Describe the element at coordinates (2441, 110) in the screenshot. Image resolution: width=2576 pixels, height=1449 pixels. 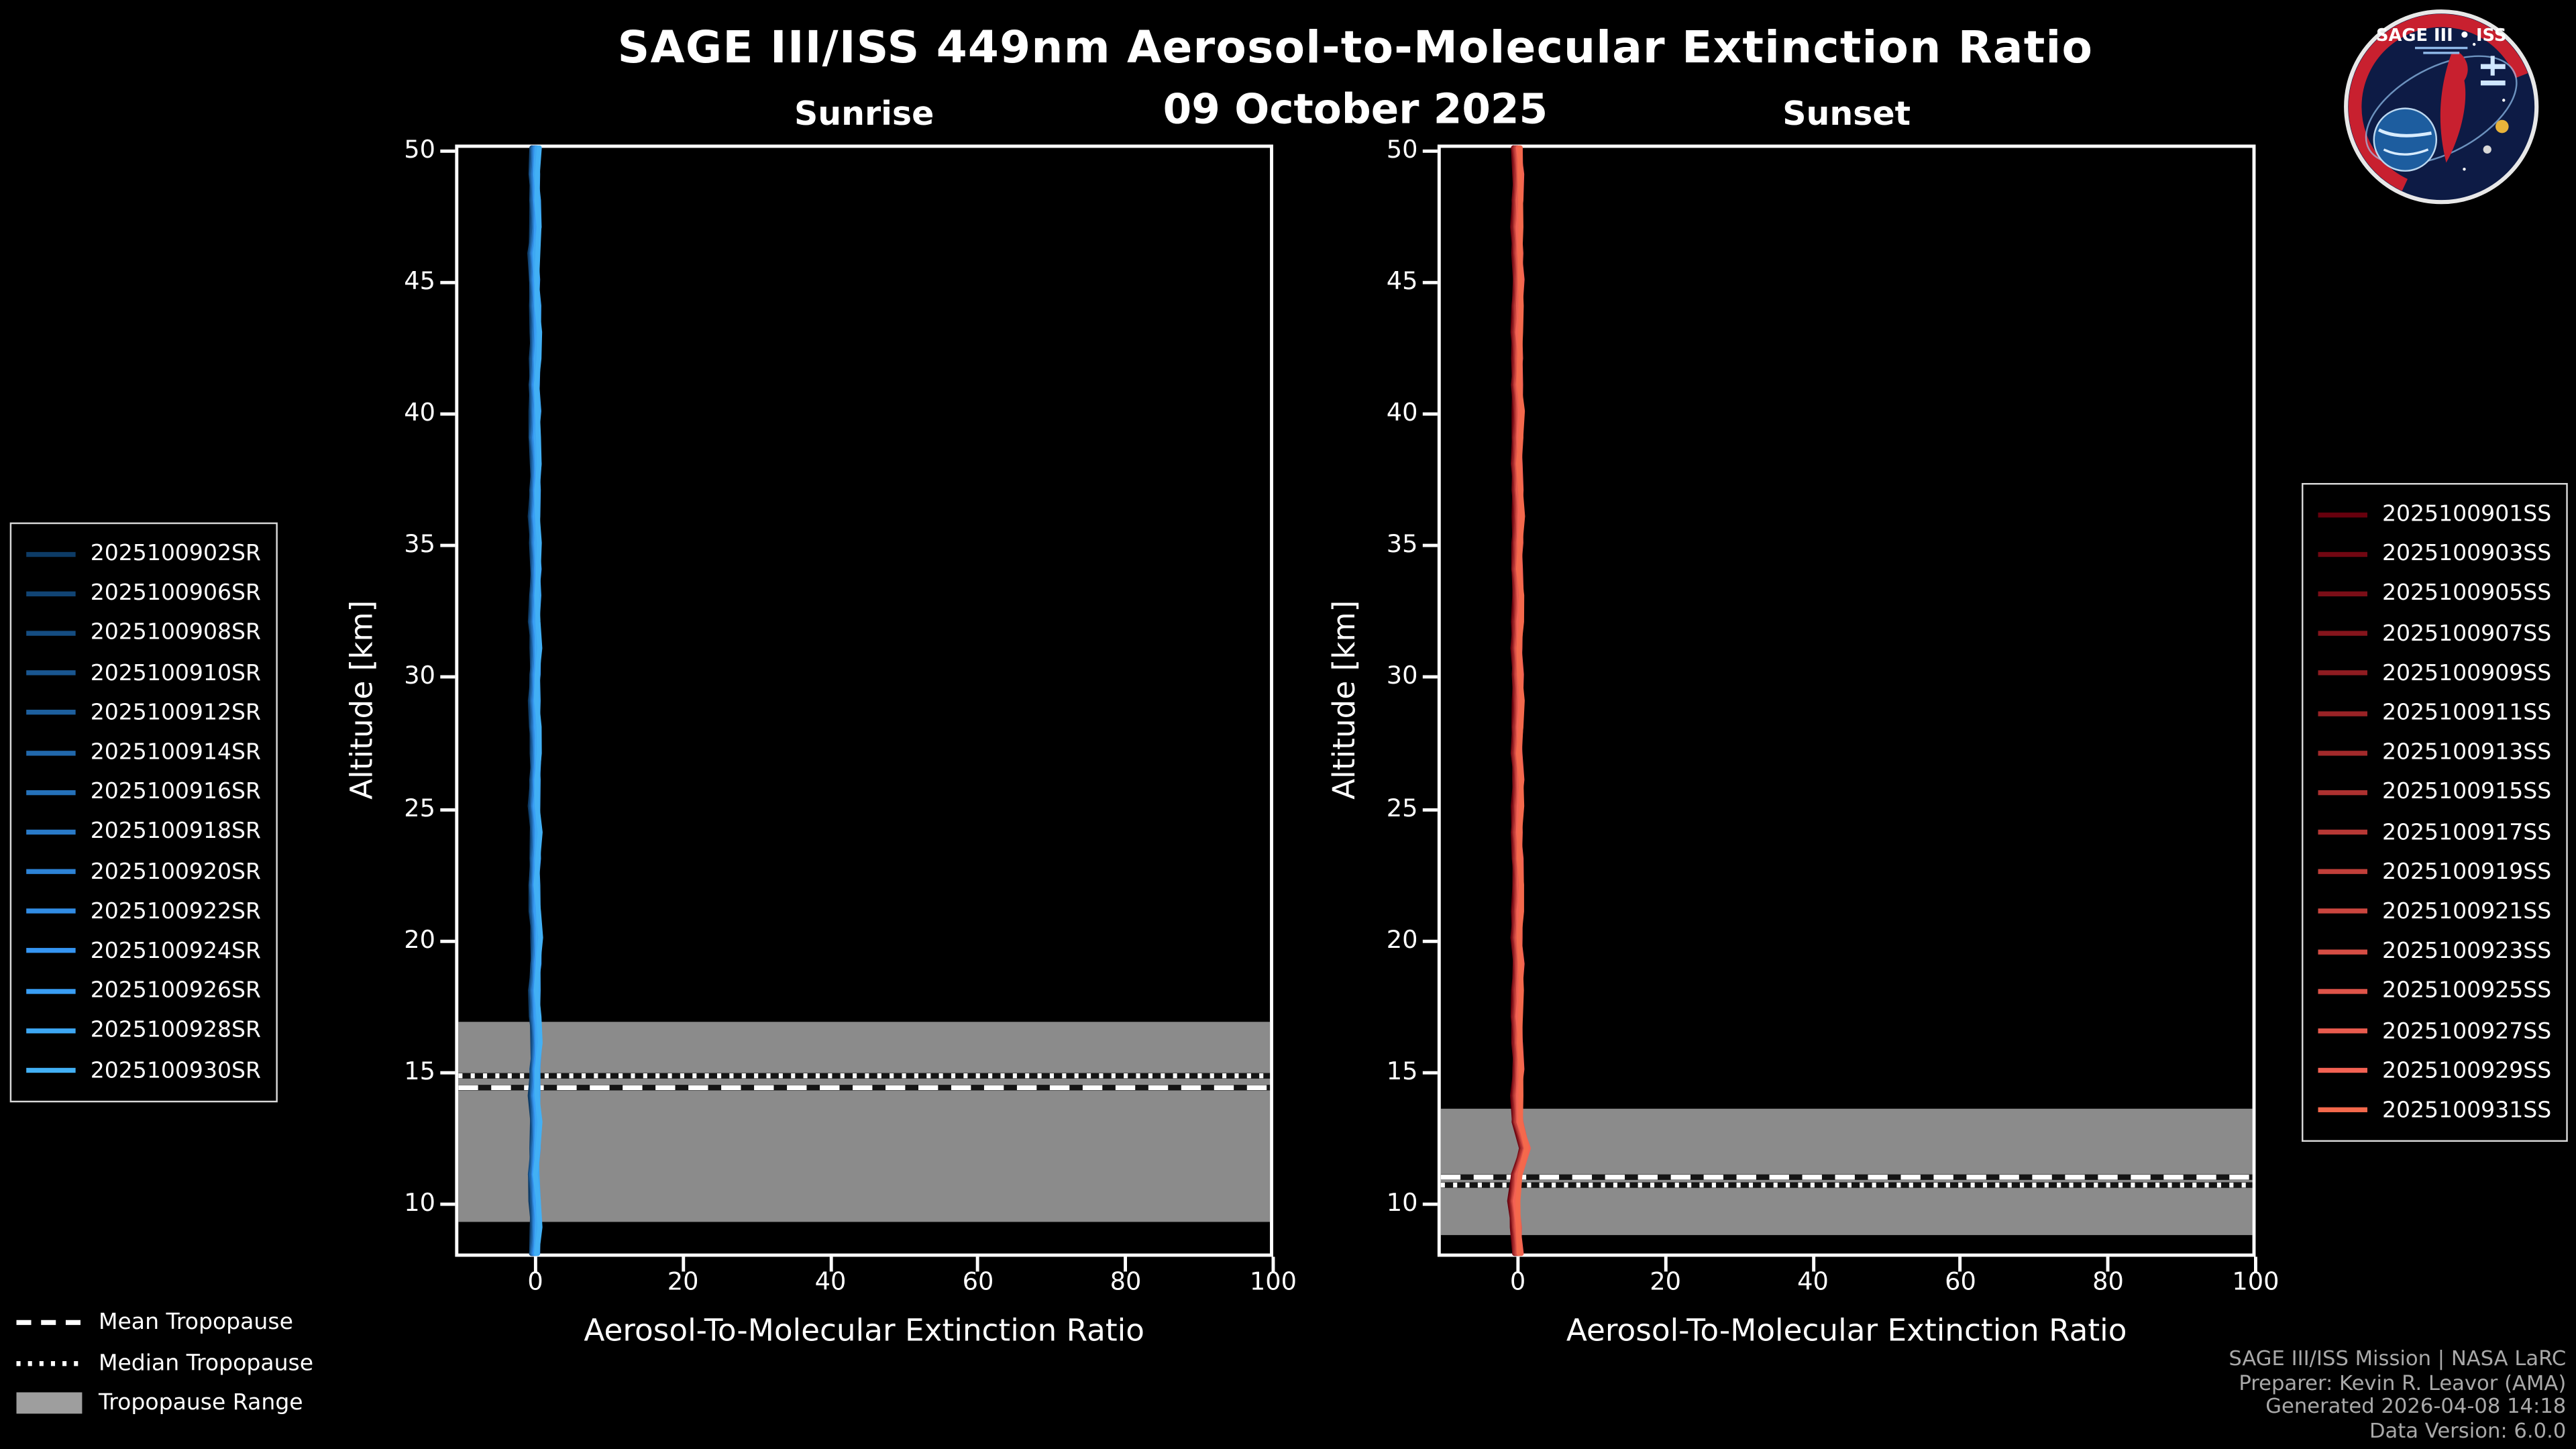
I see `logo-orbit-line` at that location.